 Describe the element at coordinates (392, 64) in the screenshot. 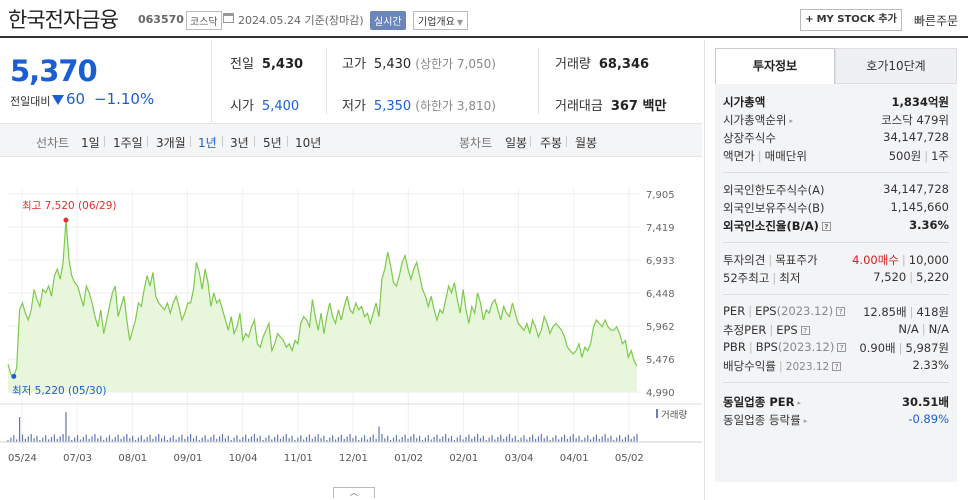

I see `high-value: 5,430` at that location.